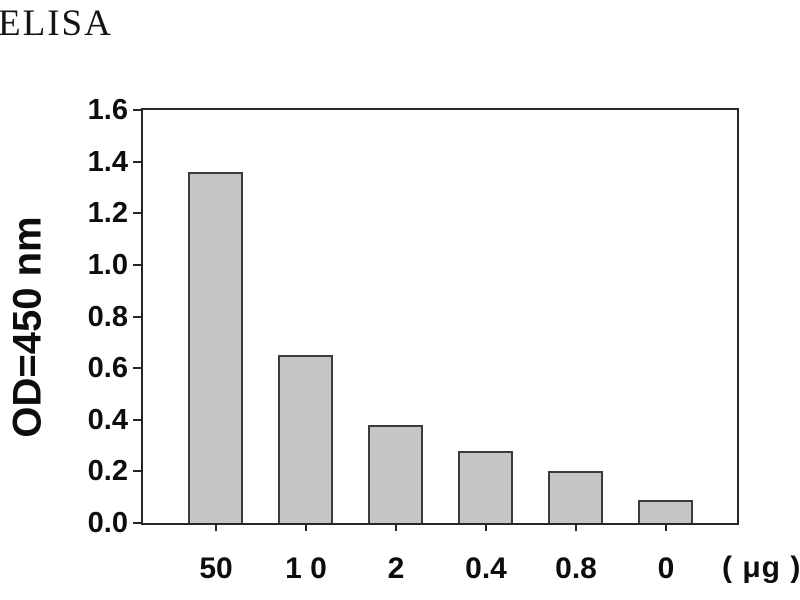 The image size is (800, 600). What do you see at coordinates (306, 568) in the screenshot?
I see `x-tick-label: 1 0` at bounding box center [306, 568].